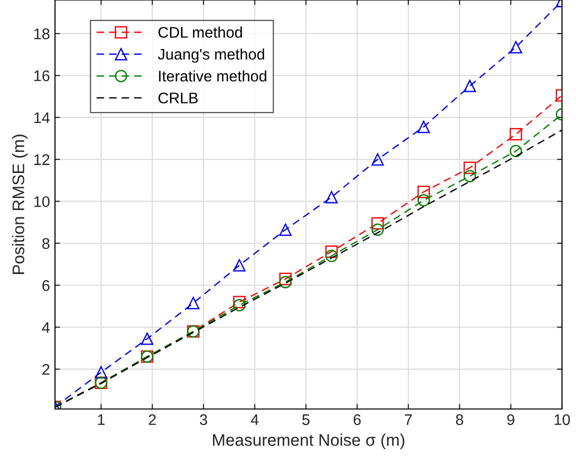 This screenshot has height=465, width=576. Describe the element at coordinates (46, 243) in the screenshot. I see `y-tick-label: 8` at that location.